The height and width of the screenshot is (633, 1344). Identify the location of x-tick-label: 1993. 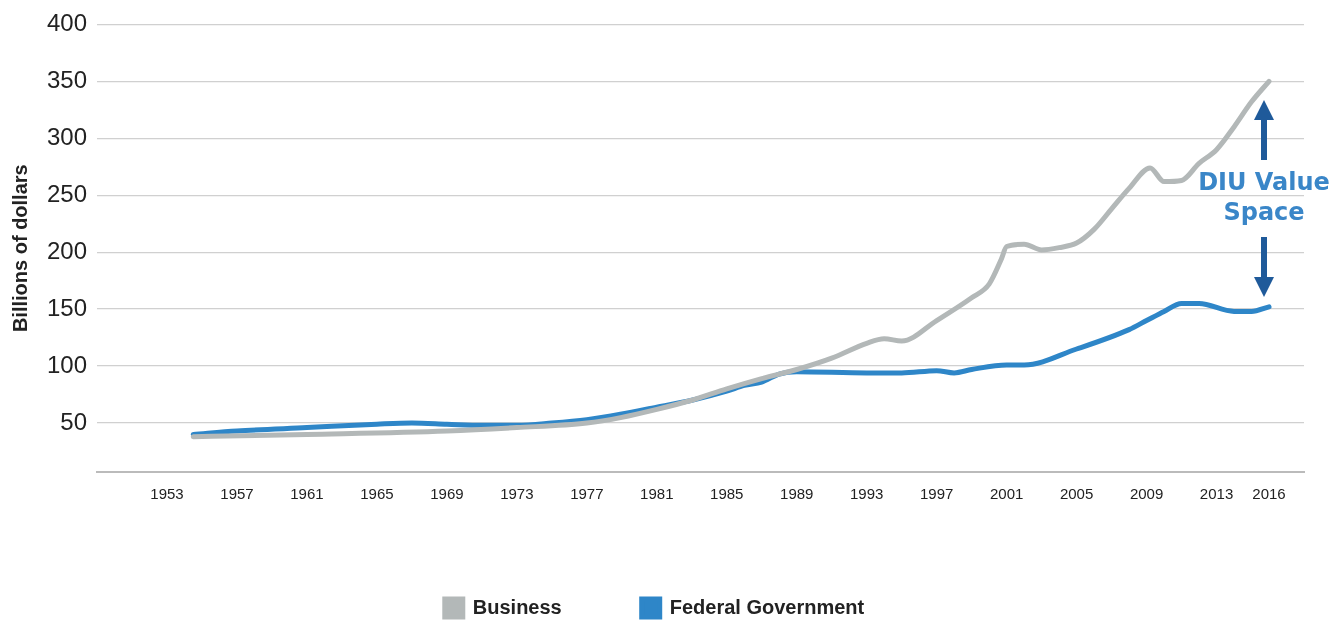
(867, 494).